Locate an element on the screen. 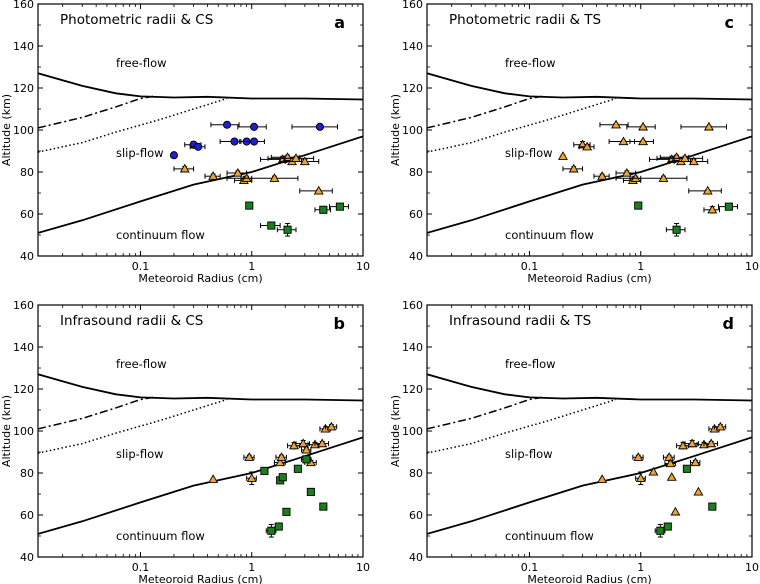  x-tick-label: 10 is located at coordinates (363, 567).